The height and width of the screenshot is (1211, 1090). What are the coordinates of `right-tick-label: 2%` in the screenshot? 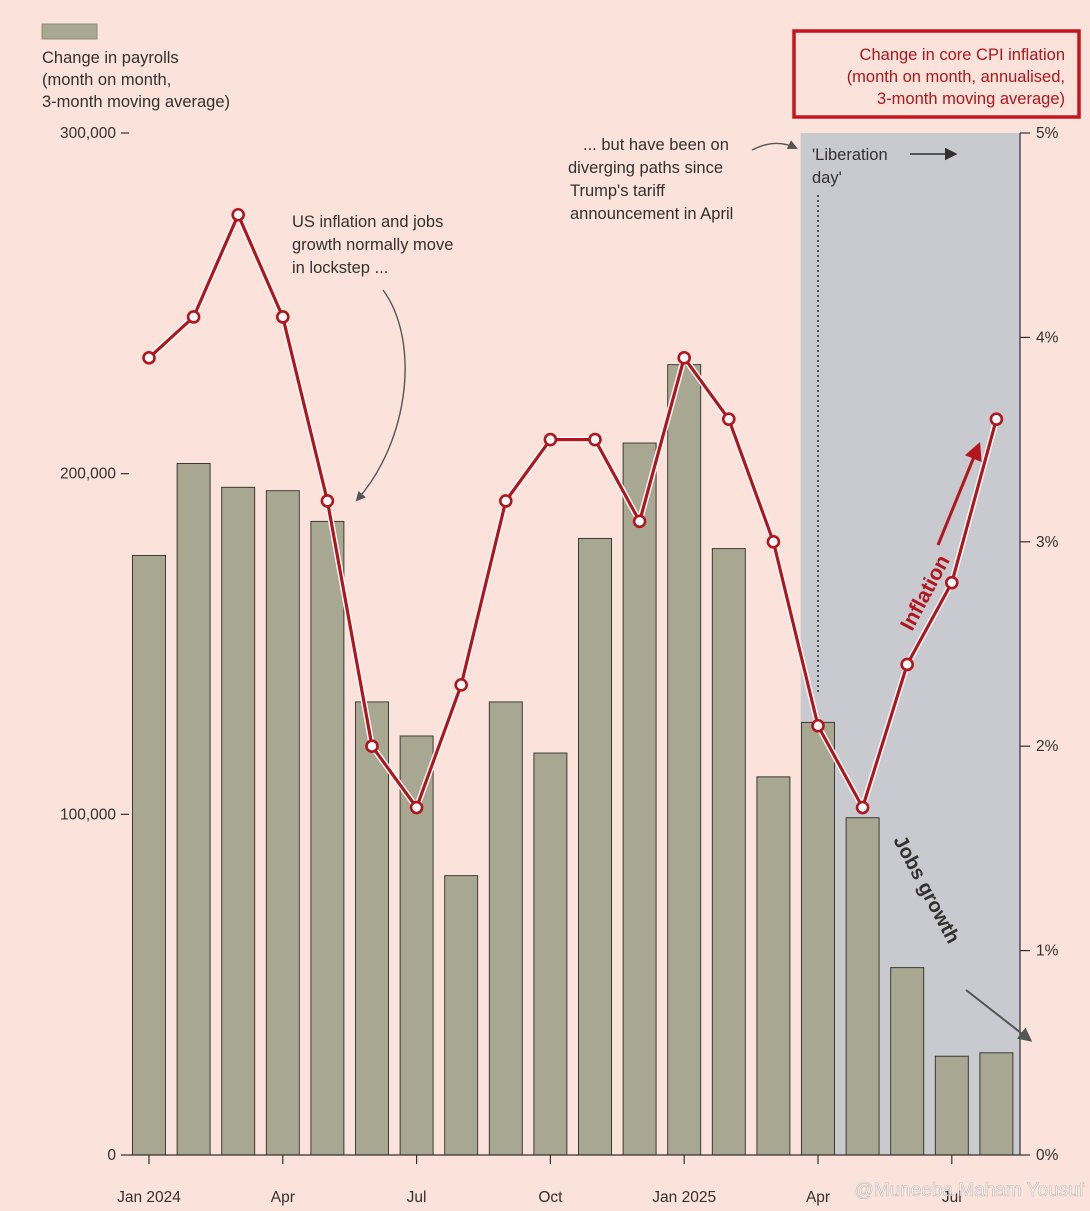 It's located at (1047, 746).